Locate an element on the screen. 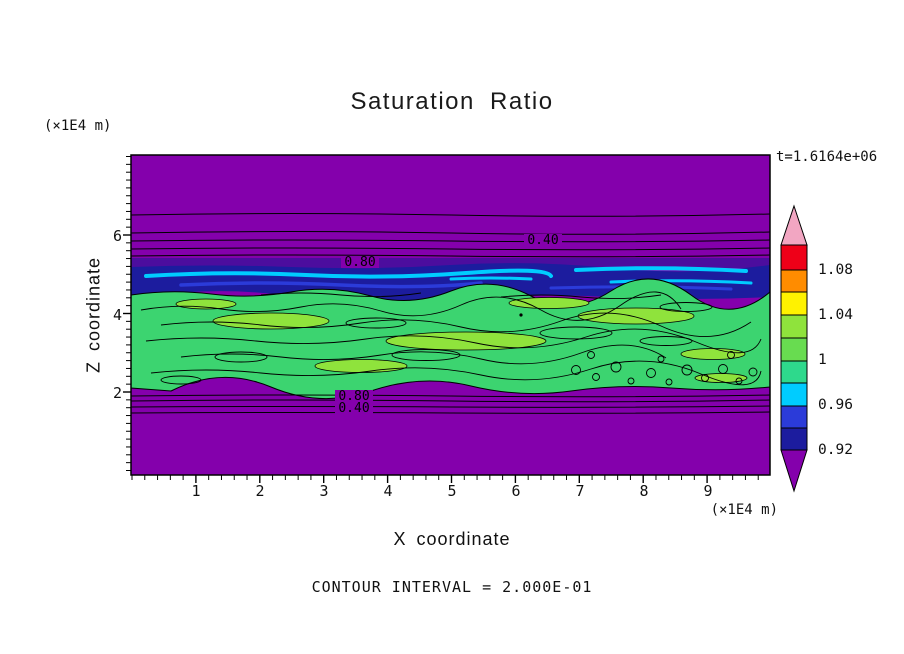 The height and width of the screenshot is (654, 904). y-tick-label: 4 is located at coordinates (117, 315).